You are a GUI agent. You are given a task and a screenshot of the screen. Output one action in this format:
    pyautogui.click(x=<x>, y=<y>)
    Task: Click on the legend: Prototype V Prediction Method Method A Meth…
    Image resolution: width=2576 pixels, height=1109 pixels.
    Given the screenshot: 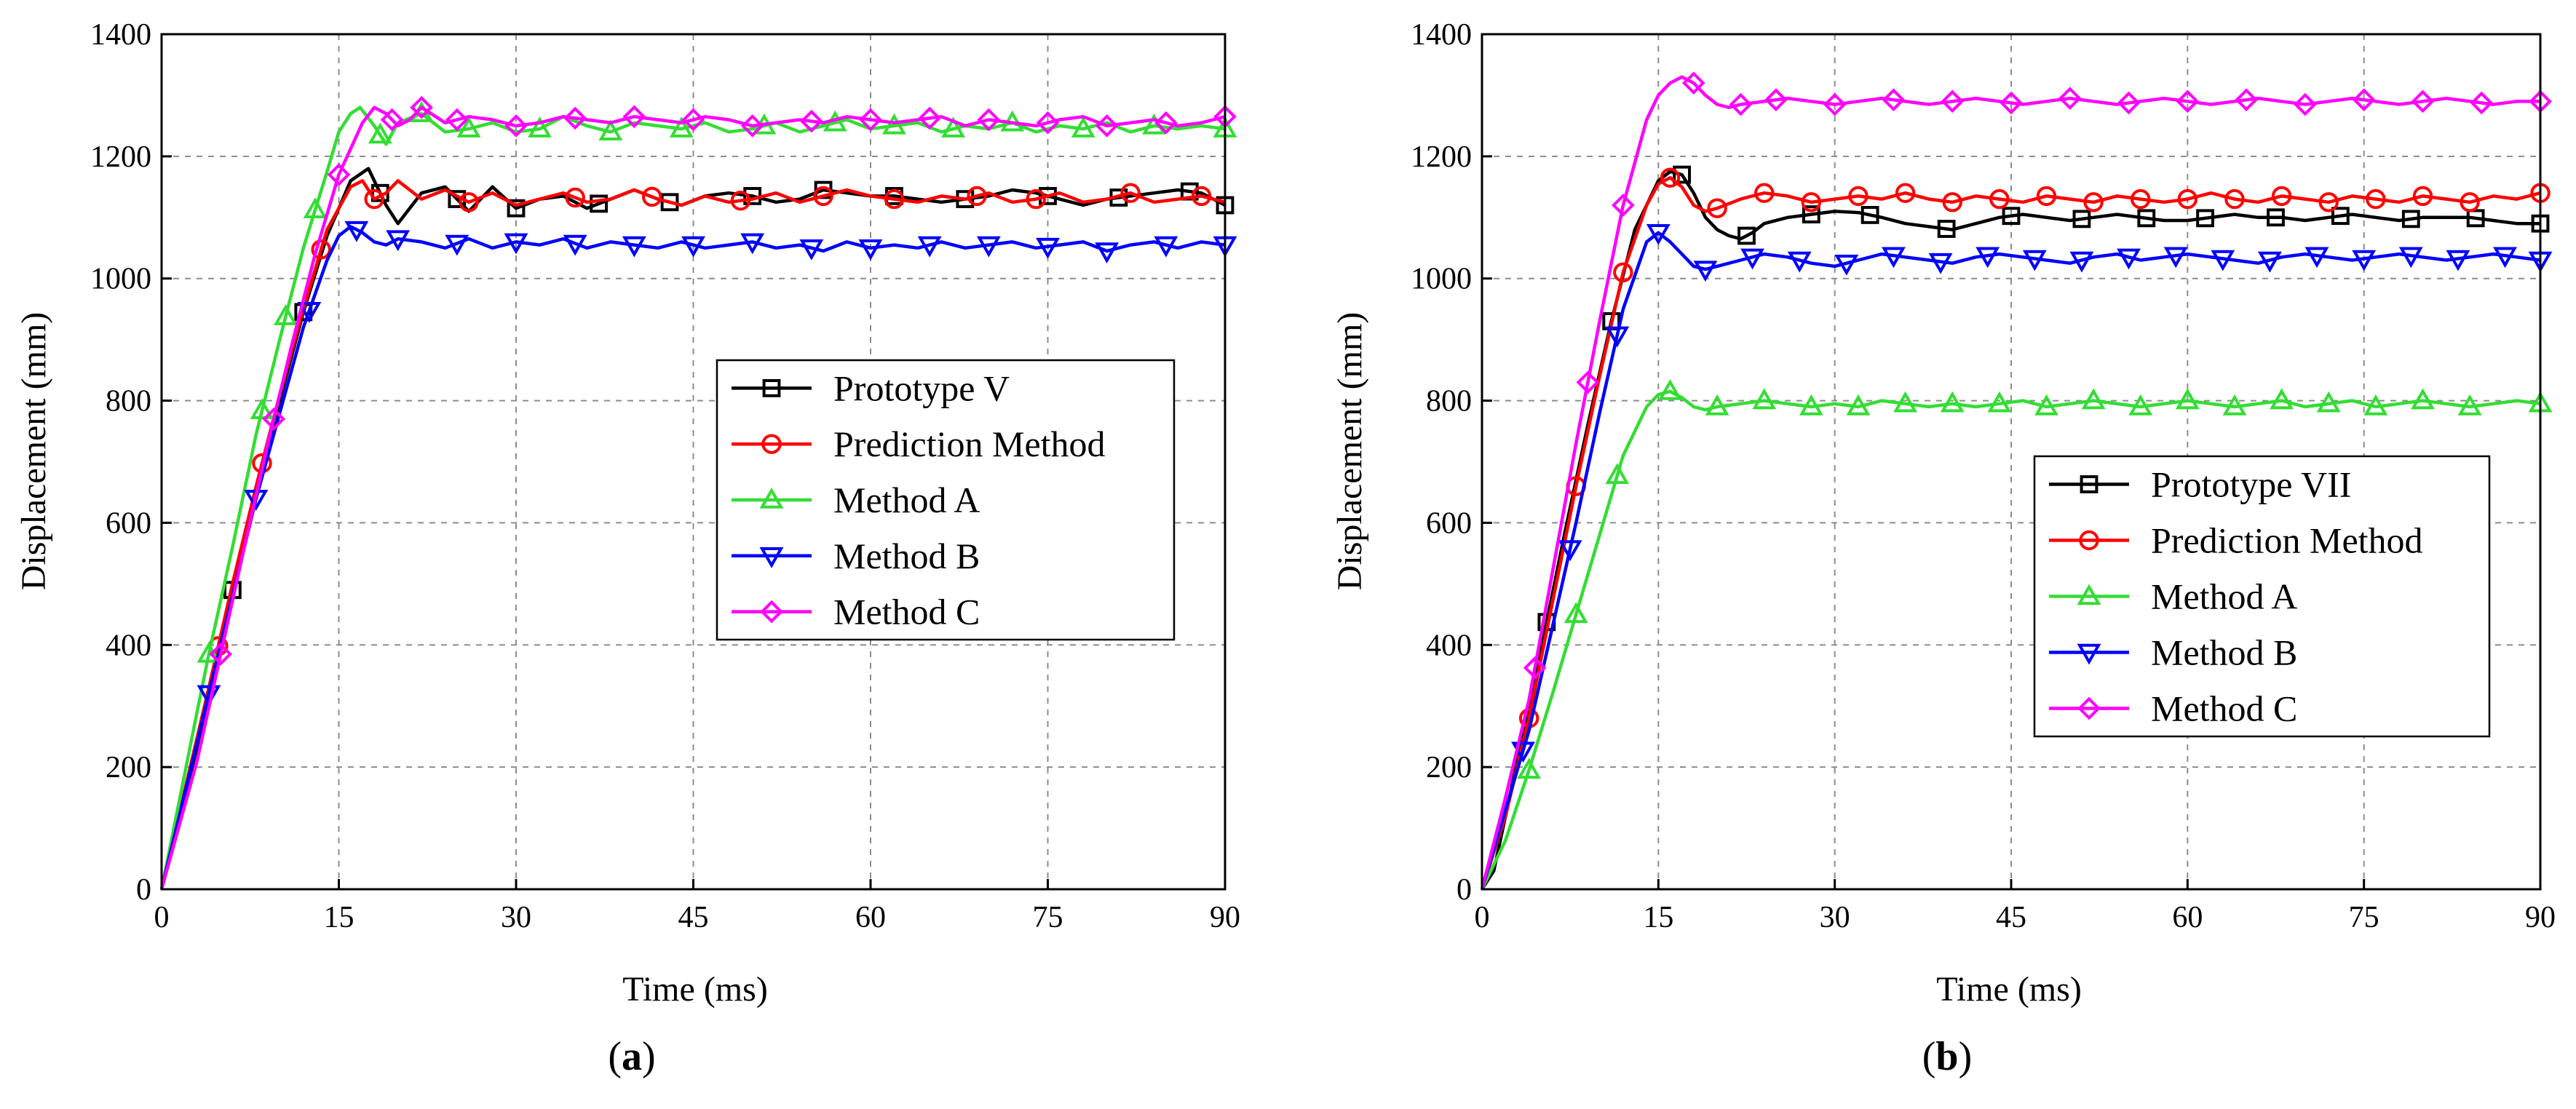 What is the action you would take?
    pyautogui.click(x=946, y=500)
    